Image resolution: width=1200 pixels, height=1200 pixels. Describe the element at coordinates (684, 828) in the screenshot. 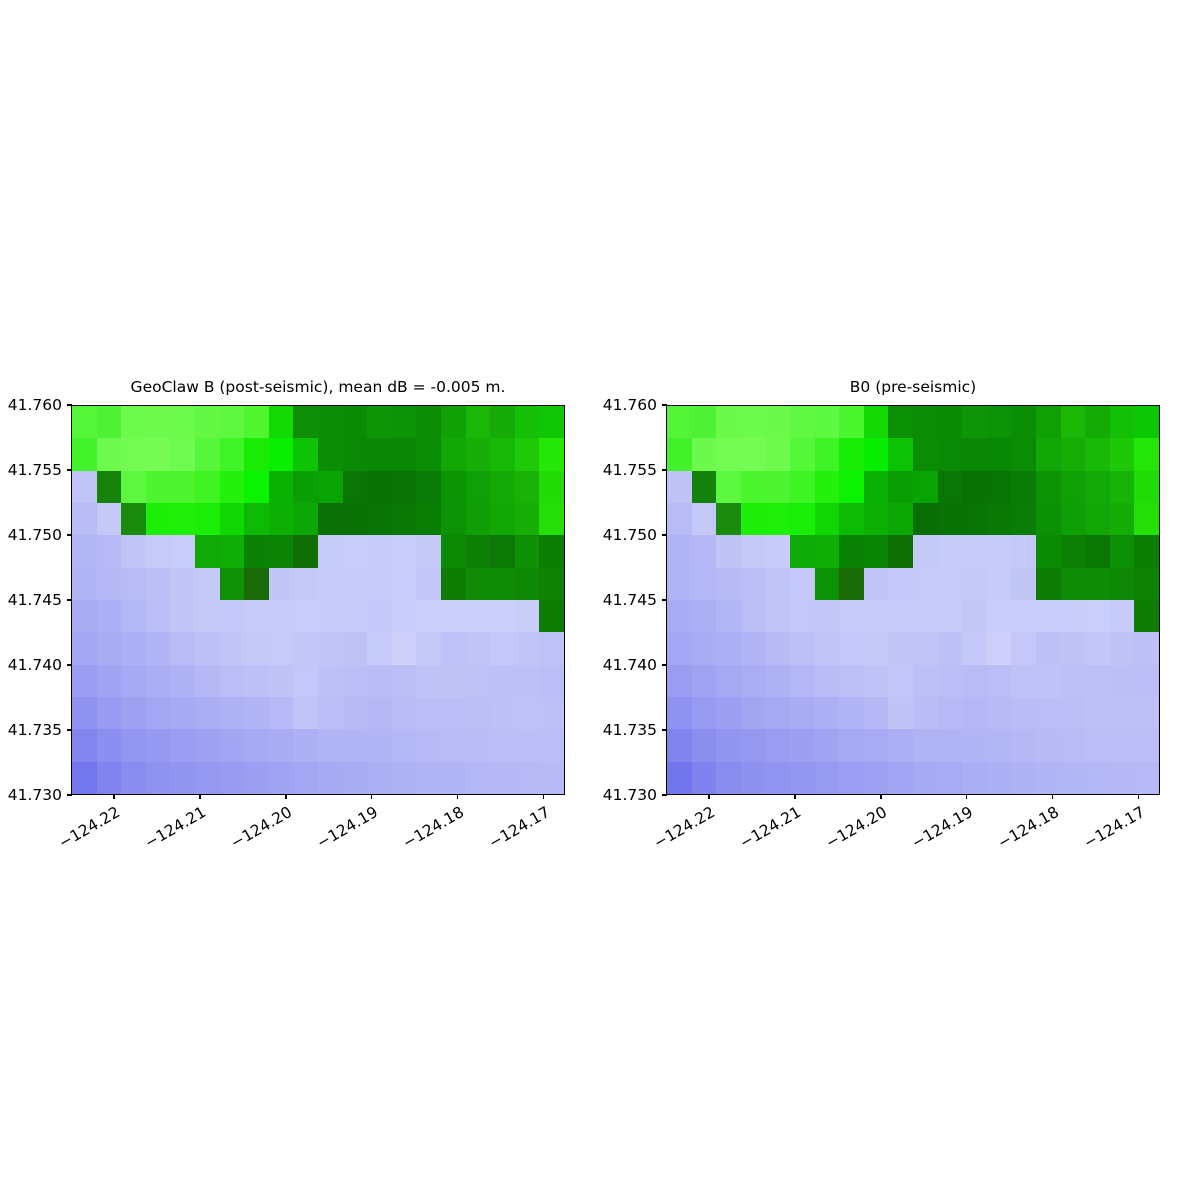

I see `x-tick-label-text: −124.22` at that location.